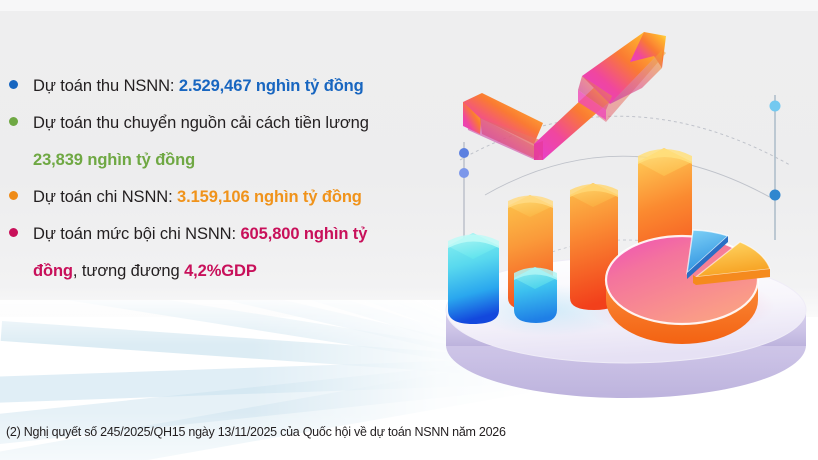 Image resolution: width=818 pixels, height=460 pixels. Describe the element at coordinates (304, 234) in the screenshot. I see `bullet-4-value: 605,800 nghìn tỷ` at that location.